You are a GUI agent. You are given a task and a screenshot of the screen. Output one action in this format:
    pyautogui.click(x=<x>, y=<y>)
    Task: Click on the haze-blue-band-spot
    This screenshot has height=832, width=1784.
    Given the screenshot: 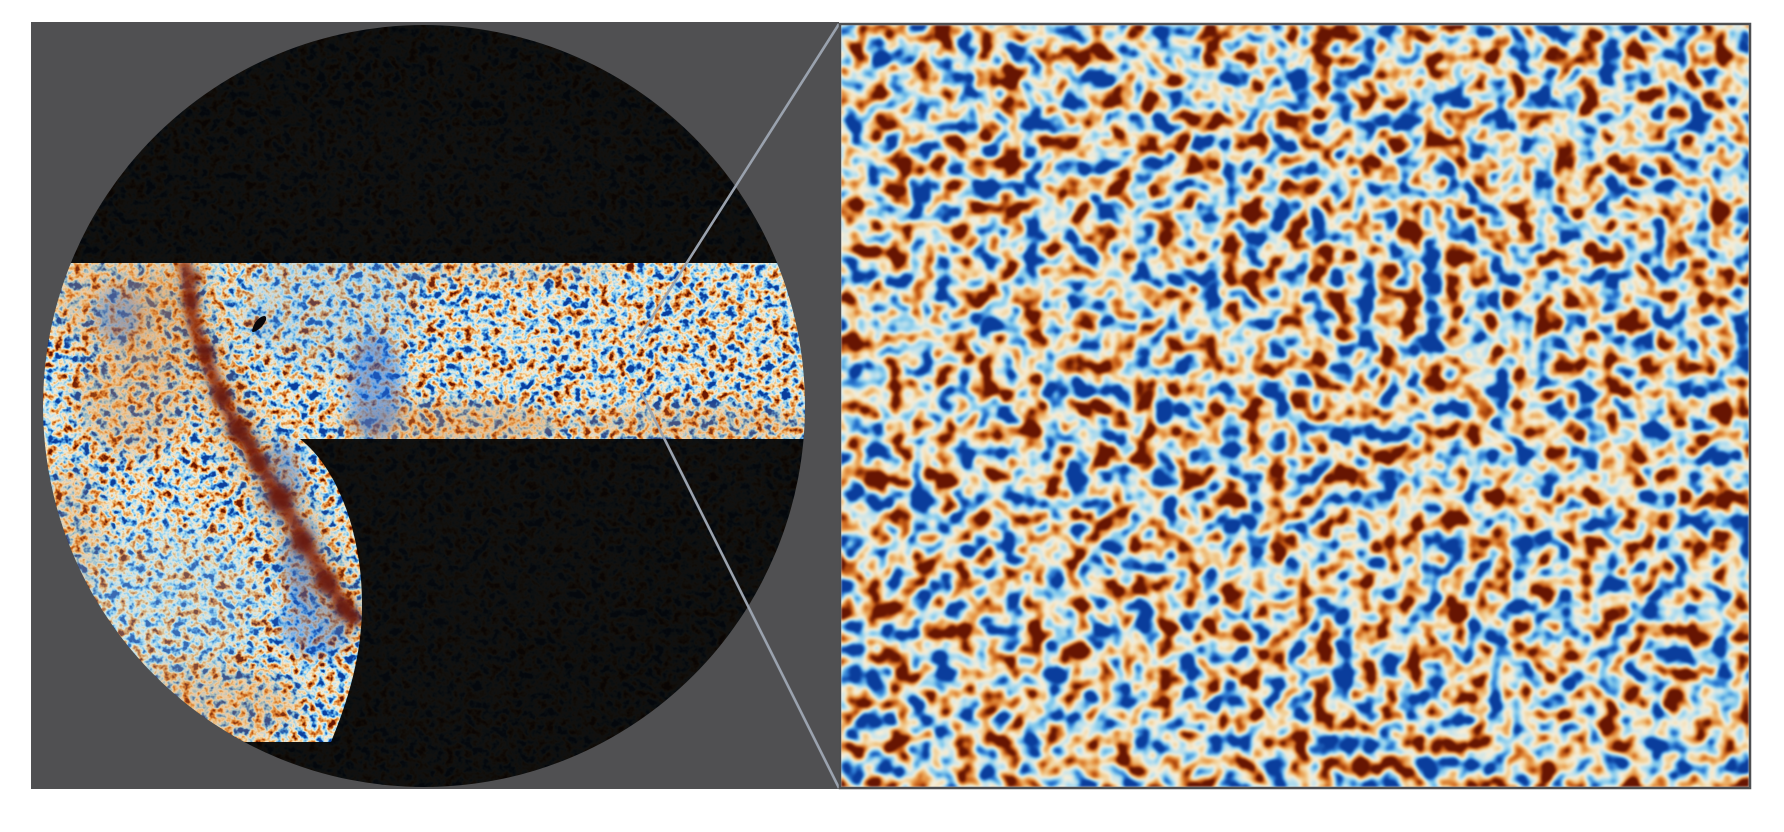 What is the action you would take?
    pyautogui.click(x=375, y=387)
    